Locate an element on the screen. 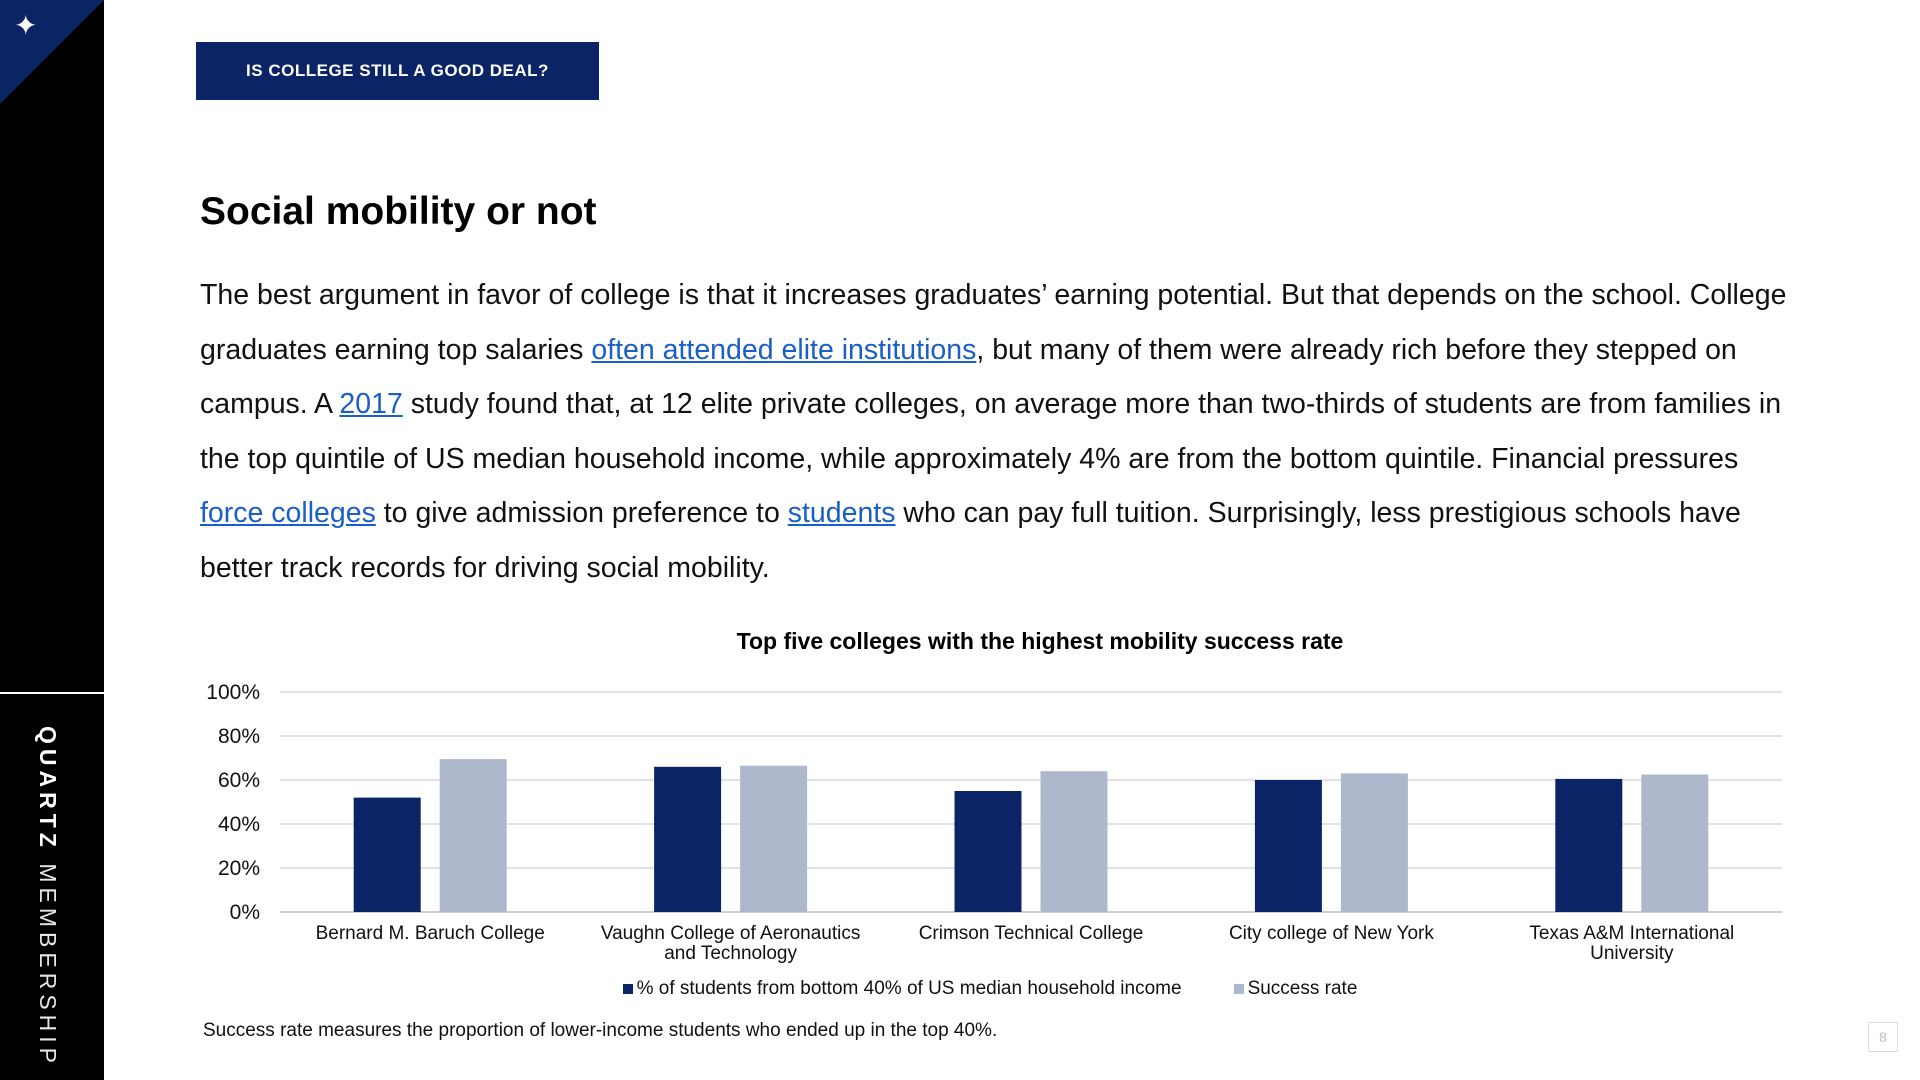 The image size is (1920, 1080). section-badge: IS COLLEGE STILL A GOOD DEAL? is located at coordinates (397, 71).